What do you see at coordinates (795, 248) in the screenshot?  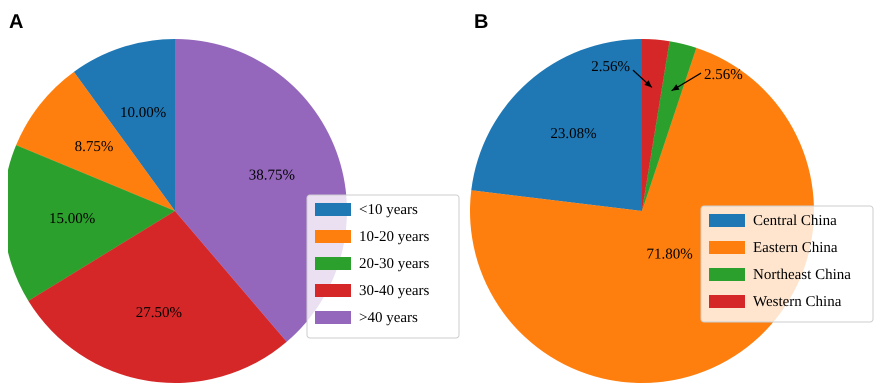 I see `legend-label: Eastern China` at bounding box center [795, 248].